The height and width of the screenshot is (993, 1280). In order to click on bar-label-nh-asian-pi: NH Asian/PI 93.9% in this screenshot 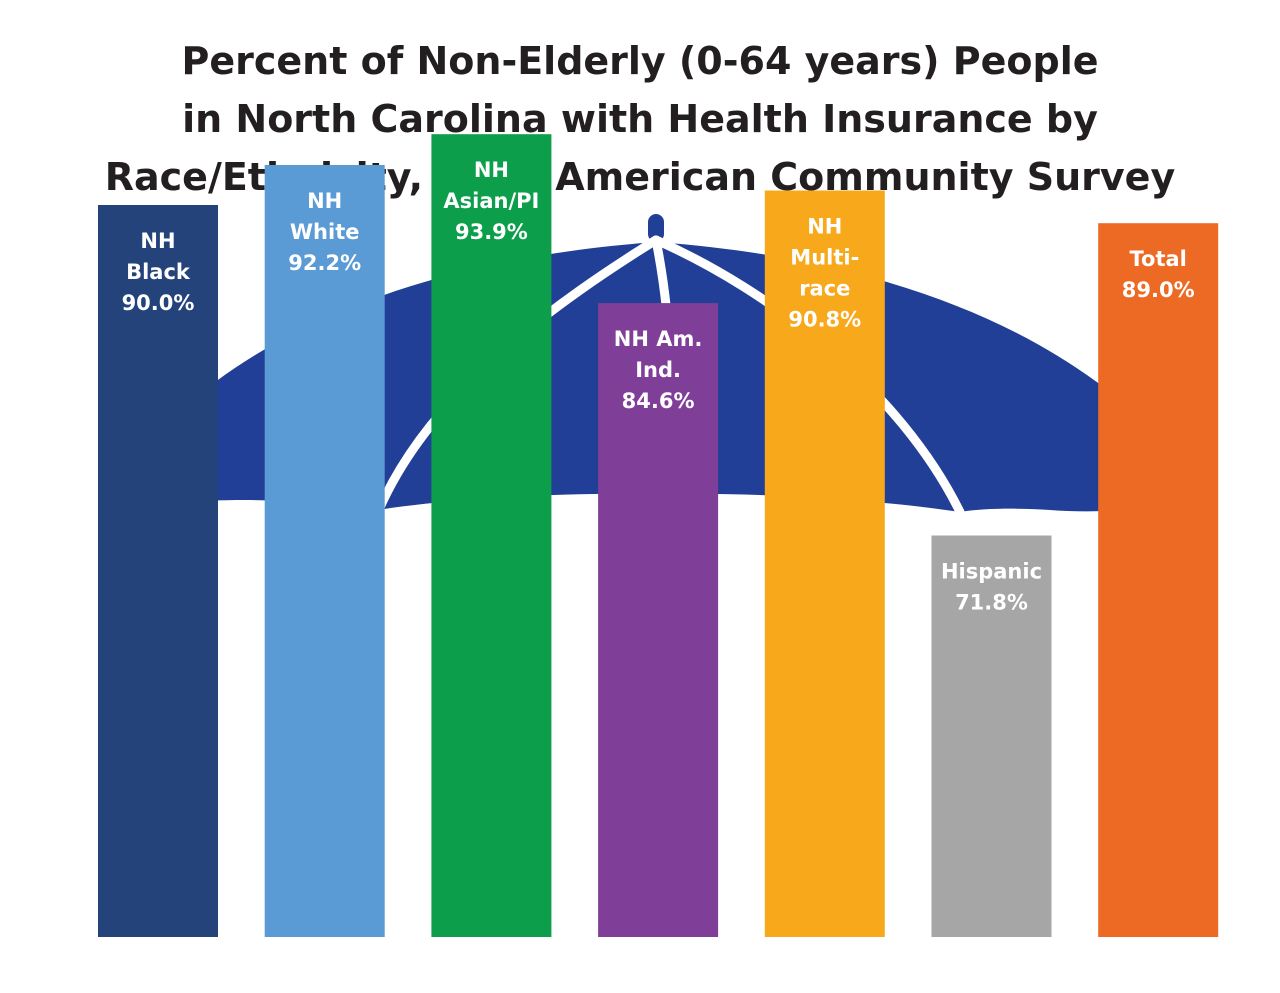, I will do `click(491, 201)`.